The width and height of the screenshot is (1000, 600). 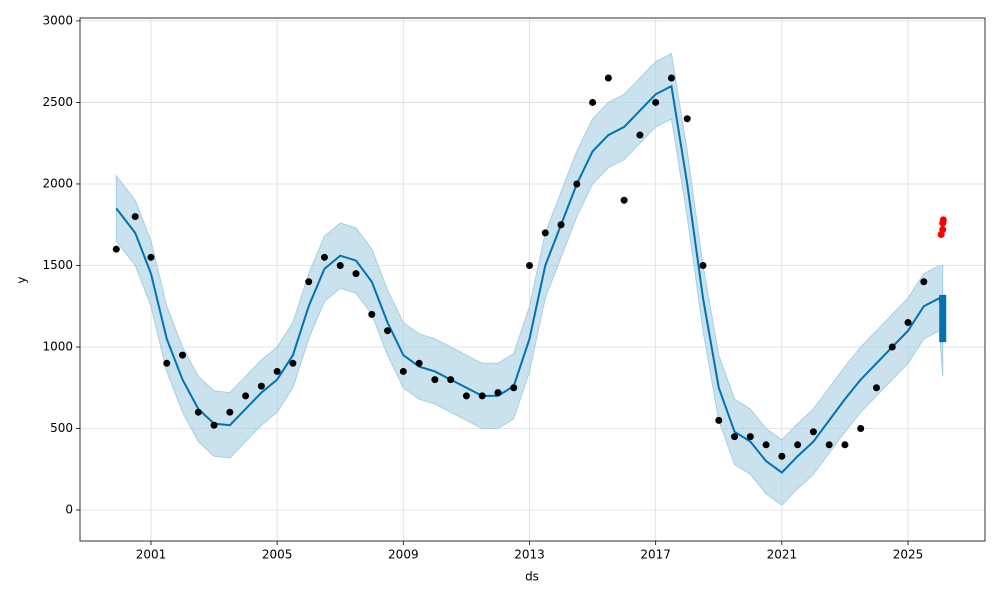 I want to click on x-axis-label: ds, so click(x=532, y=577).